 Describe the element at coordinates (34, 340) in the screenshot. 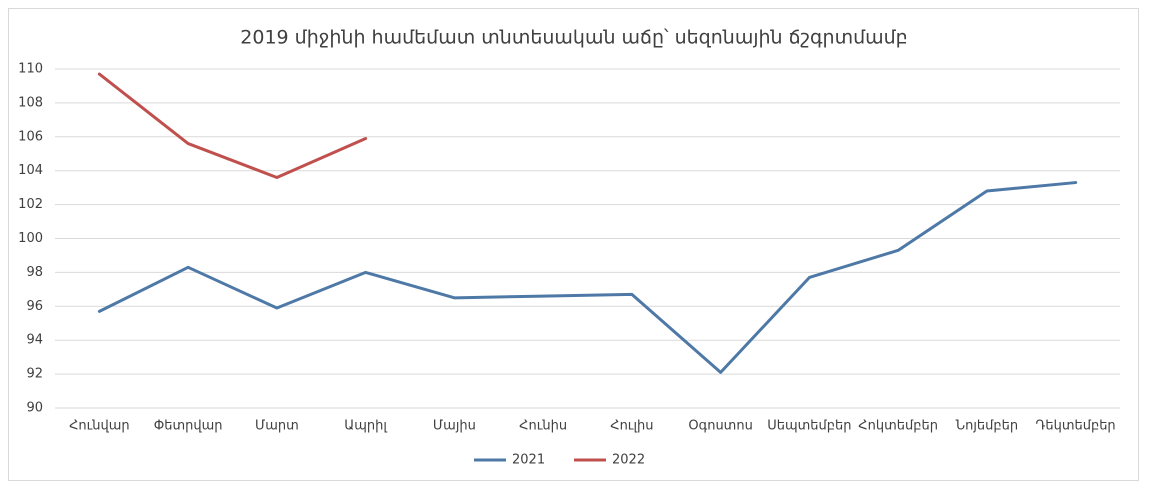

I see `y-tick-label: 94` at that location.